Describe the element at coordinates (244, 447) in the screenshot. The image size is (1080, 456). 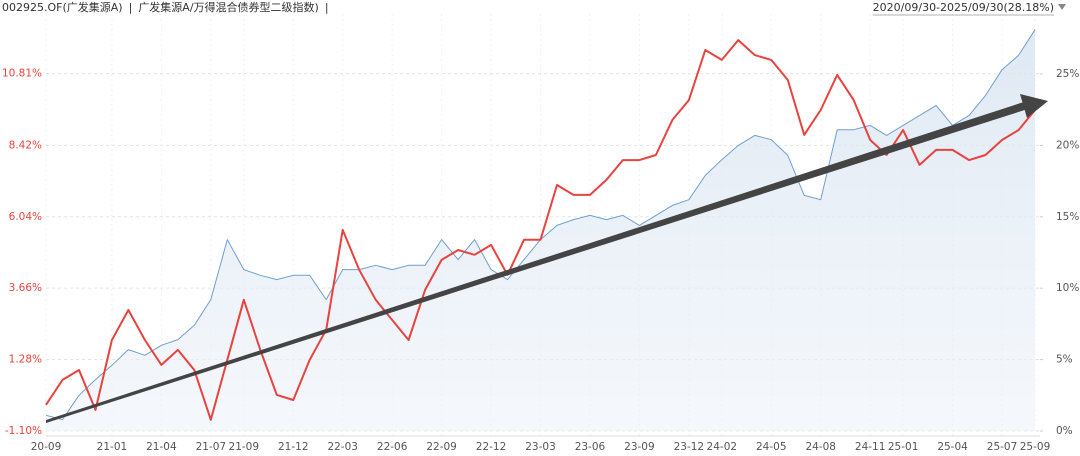
I see `x-tick-label: 21-09` at that location.